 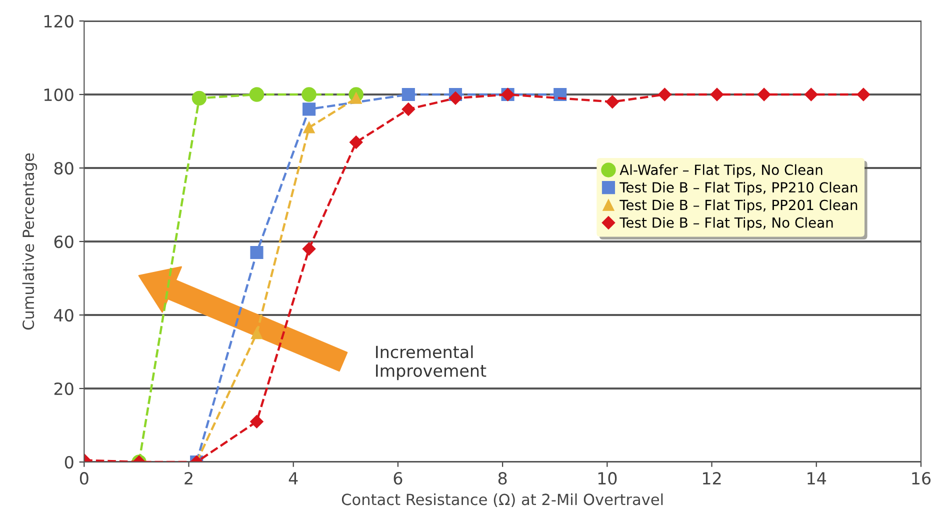 What do you see at coordinates (69, 462) in the screenshot?
I see `y-tick-label: 0` at bounding box center [69, 462].